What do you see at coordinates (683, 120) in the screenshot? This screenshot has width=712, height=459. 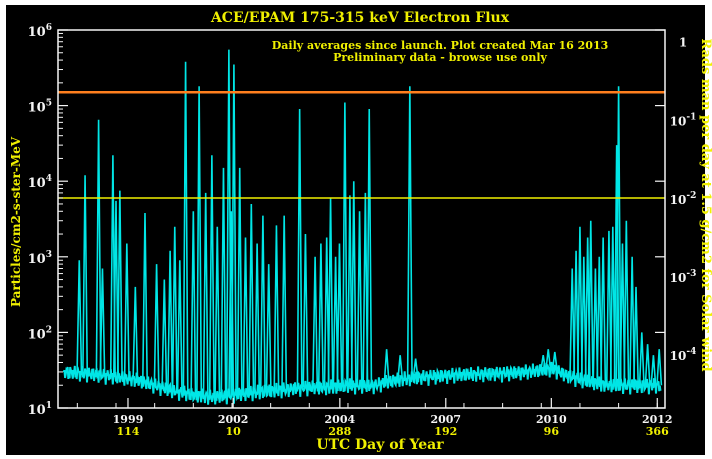 I see `y2-tick-label-1: 10⁻¹` at bounding box center [683, 120].